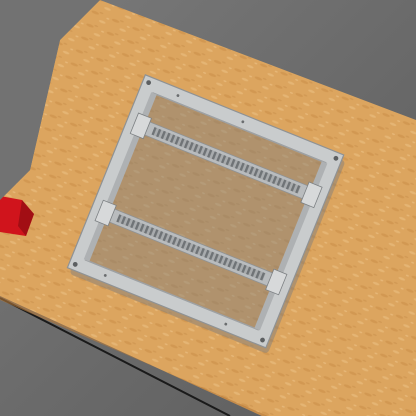 The height and width of the screenshot is (416, 416). Describe the element at coordinates (276, 282) in the screenshot. I see `carriage-block-lower-right` at that location.